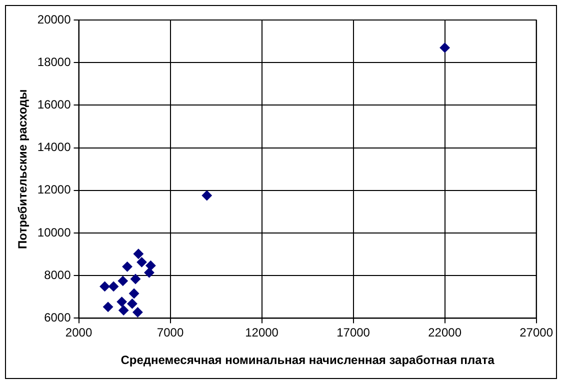 Image resolution: width=564 pixels, height=386 pixels. Describe the element at coordinates (54, 105) in the screenshot. I see `y-tick-label: 16000` at that location.